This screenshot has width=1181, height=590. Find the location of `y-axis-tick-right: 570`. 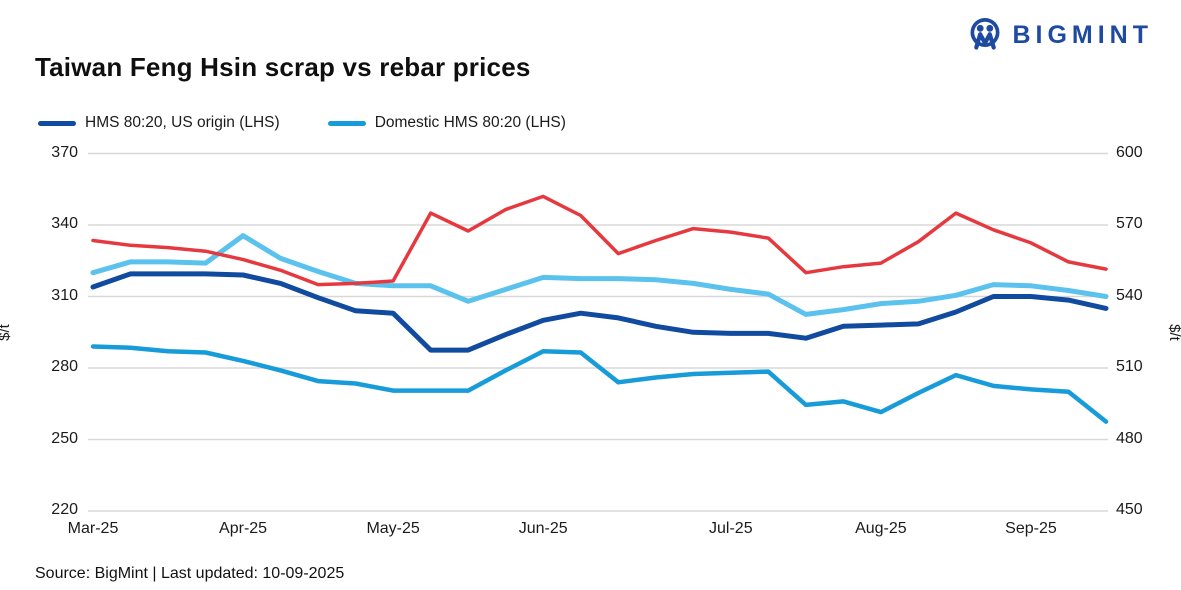

y-axis-tick-right: 570 is located at coordinates (1129, 223).